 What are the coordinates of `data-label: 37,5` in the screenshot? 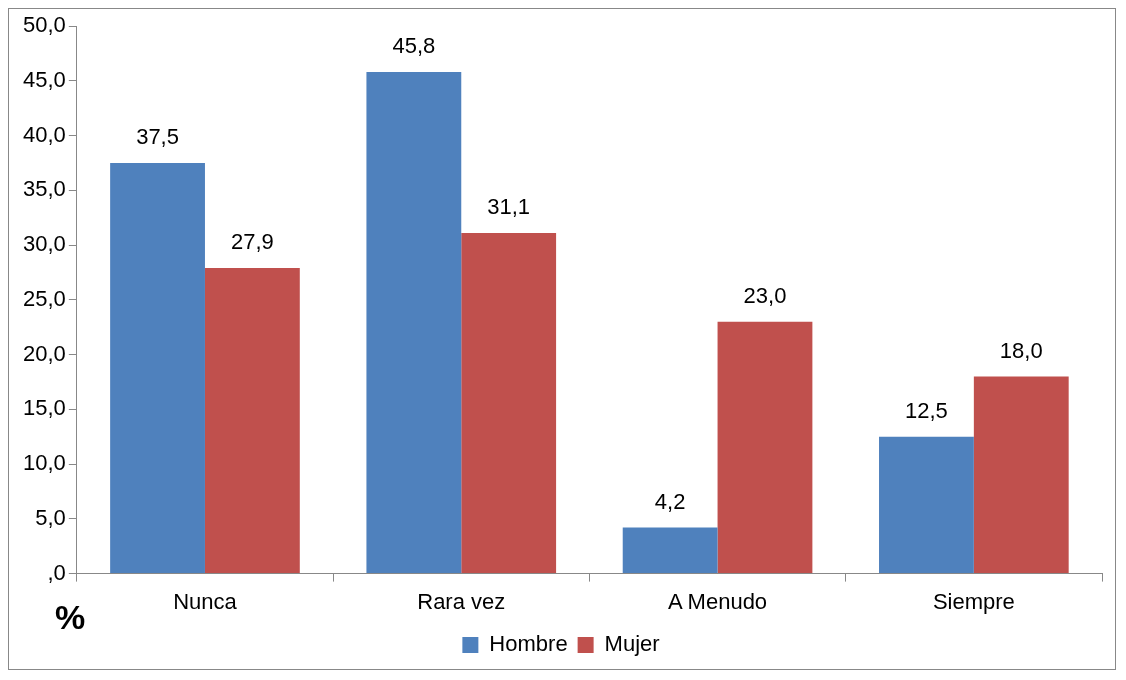 It's located at (157, 136).